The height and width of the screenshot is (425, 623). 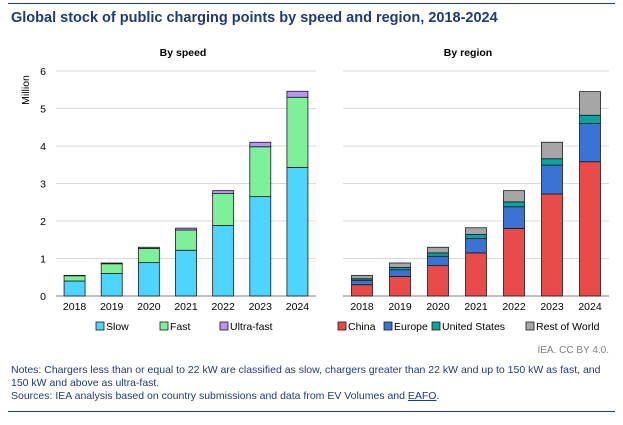 What do you see at coordinates (260, 144) in the screenshot?
I see `bar-ultra-fast-2023` at bounding box center [260, 144].